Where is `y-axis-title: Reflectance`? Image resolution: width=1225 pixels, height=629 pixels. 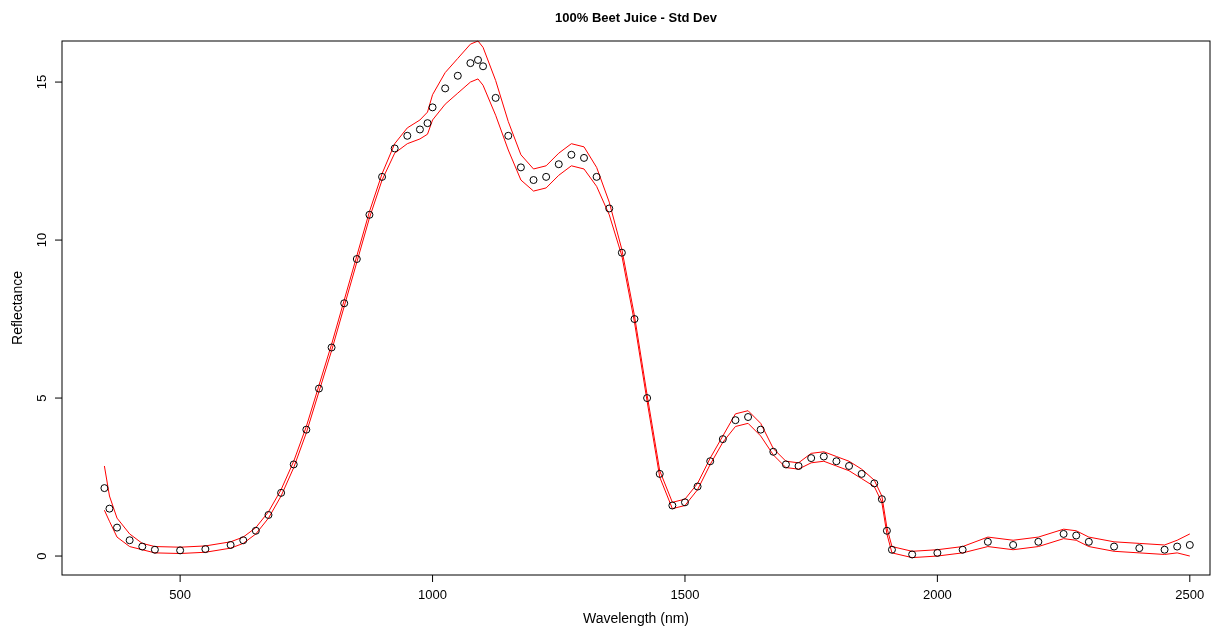
y-axis-title: Reflectance is located at coordinates (17, 307).